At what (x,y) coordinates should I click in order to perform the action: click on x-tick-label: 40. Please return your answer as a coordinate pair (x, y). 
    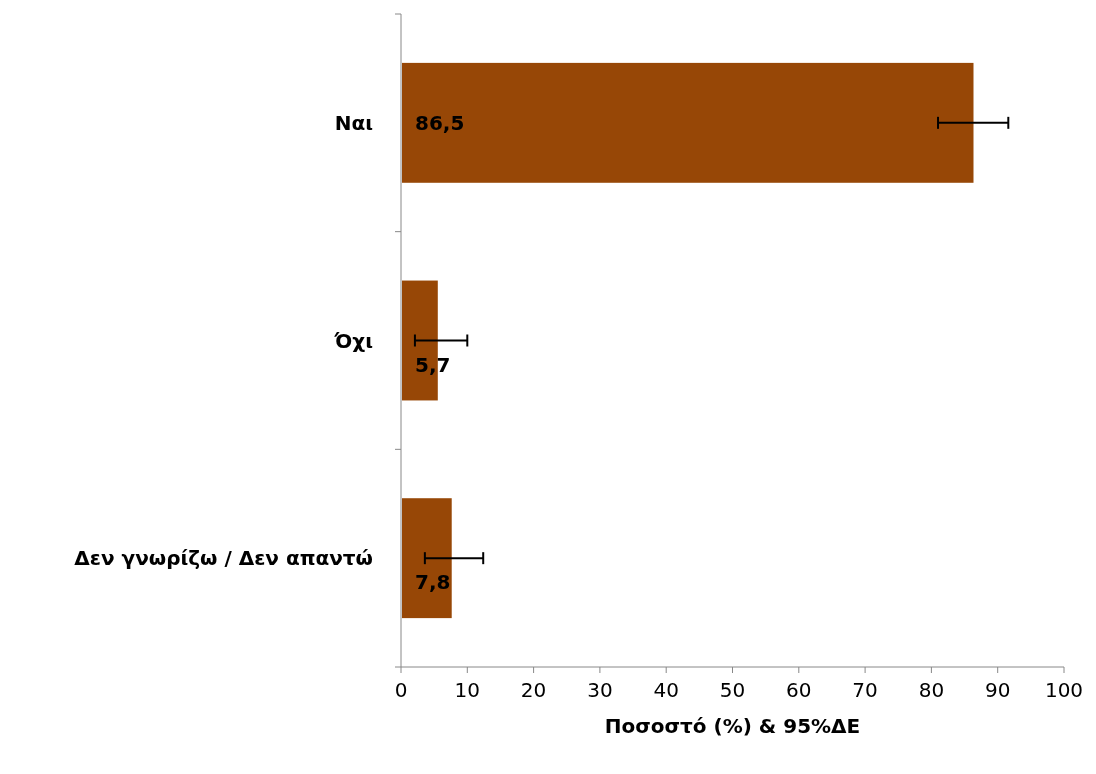
    Looking at the image, I should click on (666, 690).